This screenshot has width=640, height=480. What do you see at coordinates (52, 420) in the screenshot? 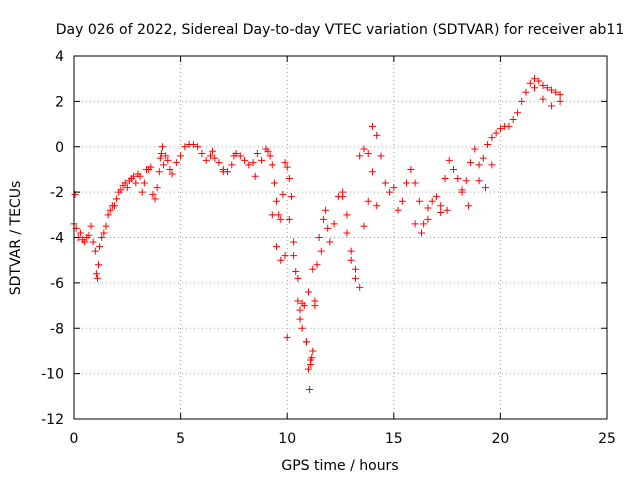
I see `y-tick-label: -12` at bounding box center [52, 420].